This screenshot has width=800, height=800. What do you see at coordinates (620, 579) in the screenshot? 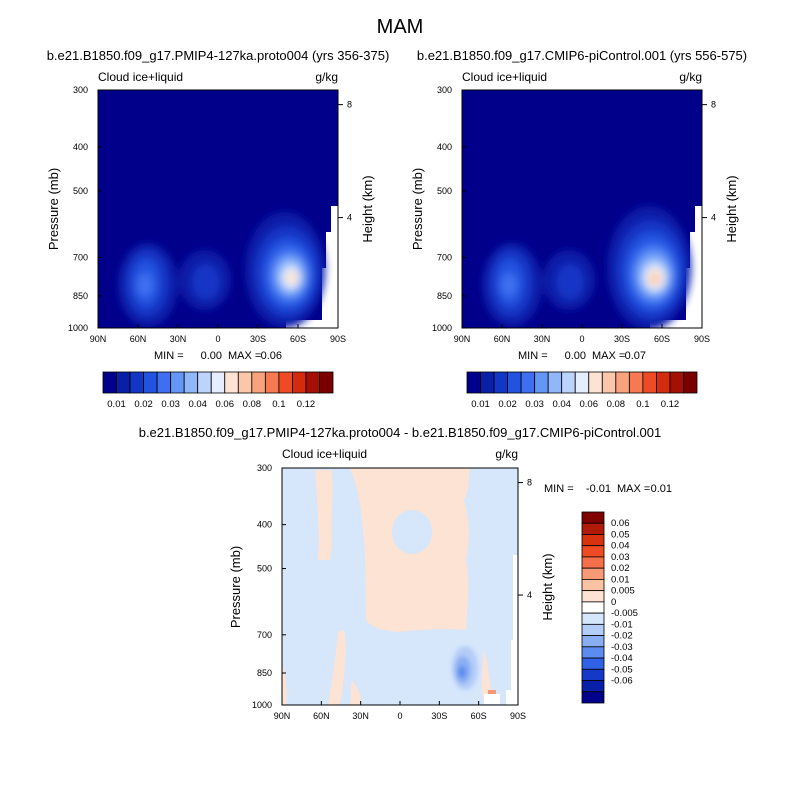
I see `colorbar-label: 0.01` at bounding box center [620, 579].